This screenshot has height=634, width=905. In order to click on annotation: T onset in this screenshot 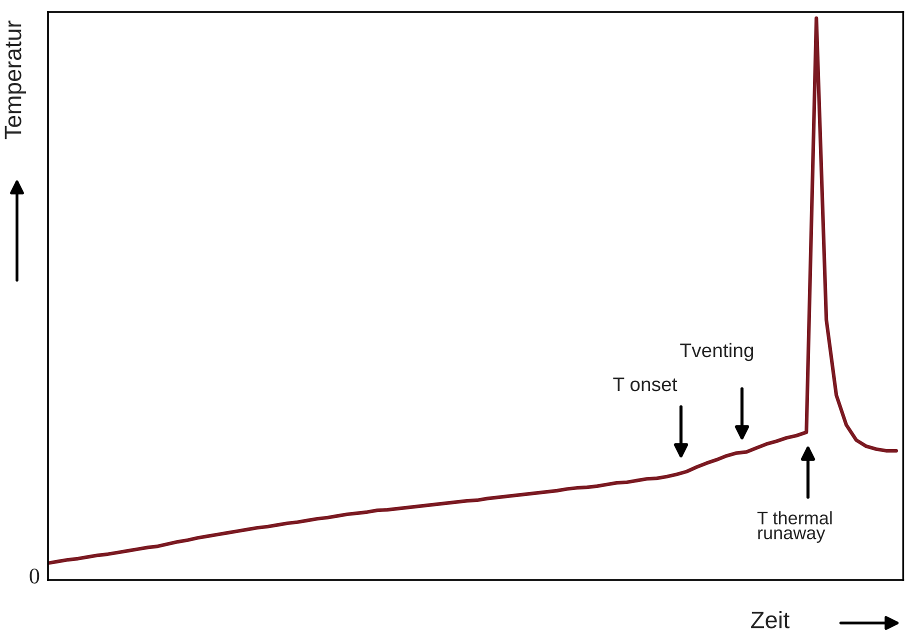, I will do `click(645, 385)`.